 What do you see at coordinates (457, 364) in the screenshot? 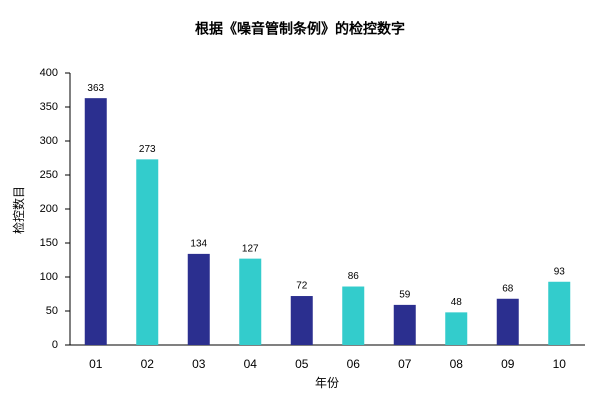
I see `x-tick-label: 08` at bounding box center [457, 364].